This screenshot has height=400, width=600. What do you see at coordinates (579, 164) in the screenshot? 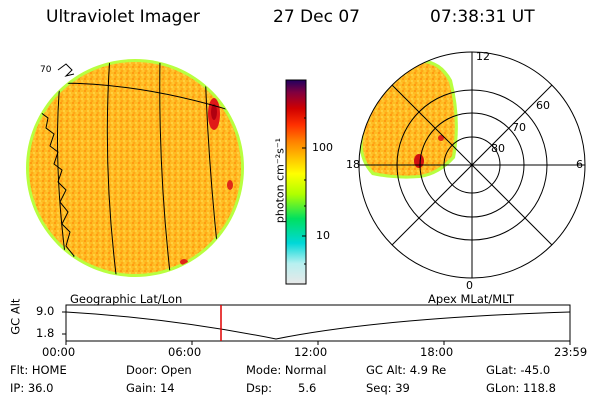
I see `mlt-label-6: 6` at bounding box center [579, 164].